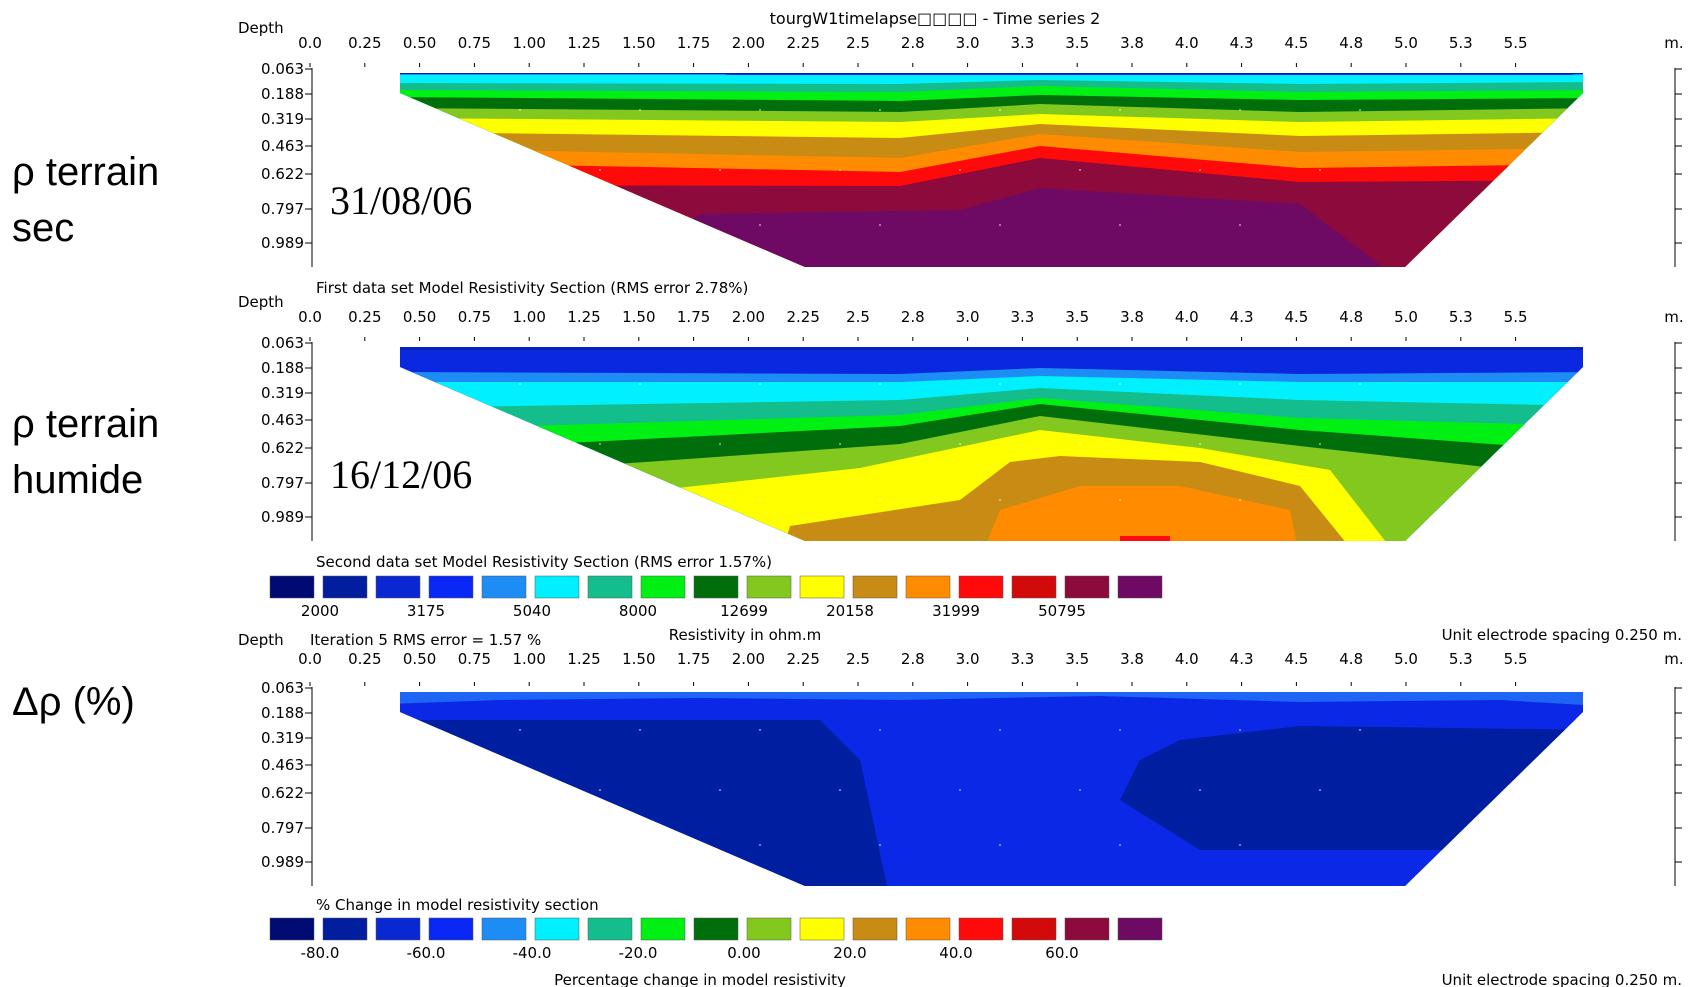 The image size is (1688, 987). I want to click on scale-tick-label: 20158, so click(850, 611).